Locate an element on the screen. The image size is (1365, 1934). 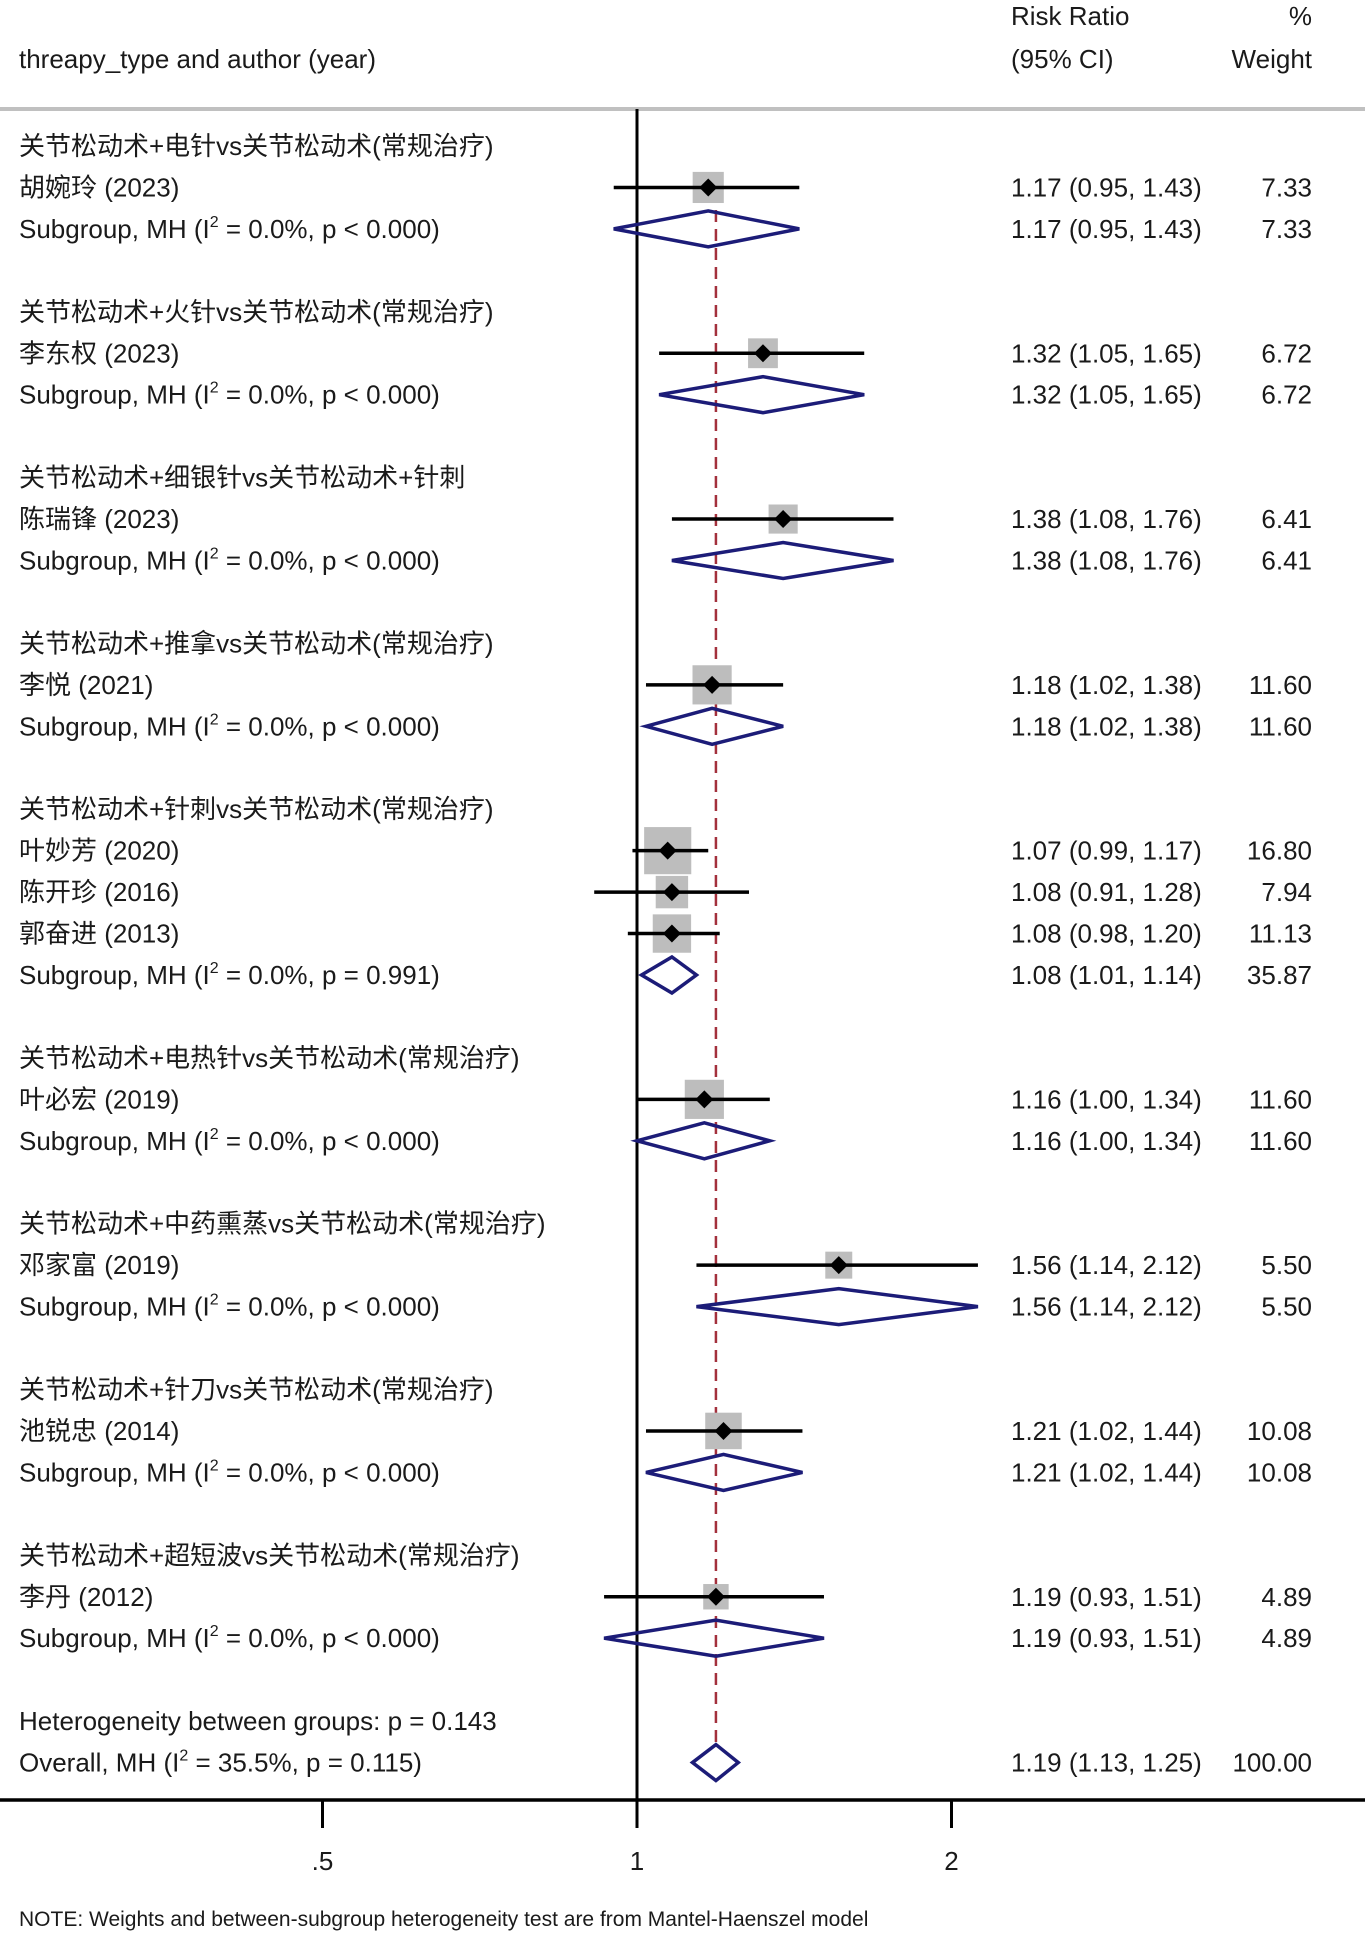
subgroup-label: 关节松动术+针刺vs关节松动术(常规治疗) is located at coordinates (256, 809).